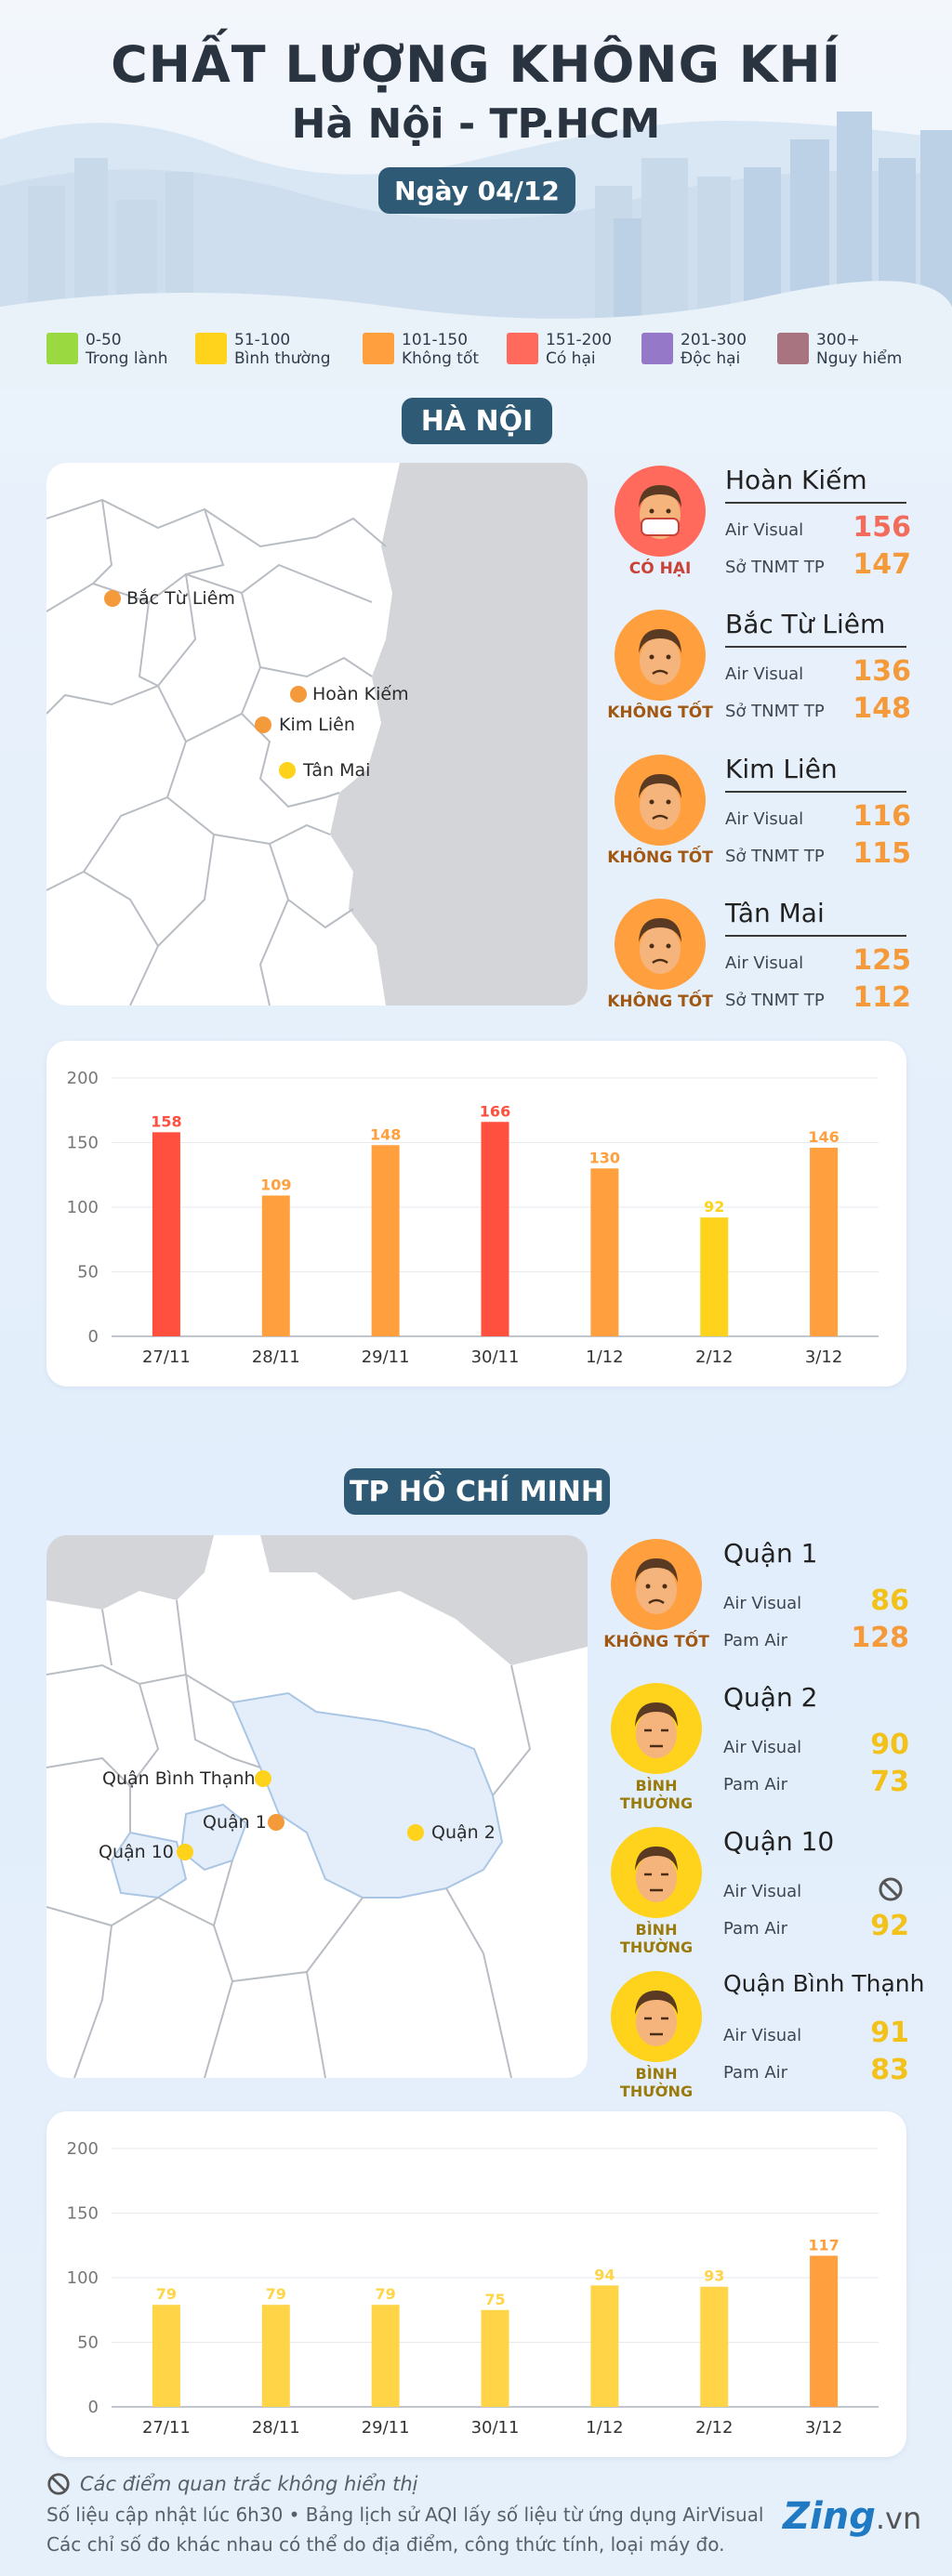 Image resolution: width=952 pixels, height=2576 pixels. I want to click on aqi-value: 156, so click(882, 527).